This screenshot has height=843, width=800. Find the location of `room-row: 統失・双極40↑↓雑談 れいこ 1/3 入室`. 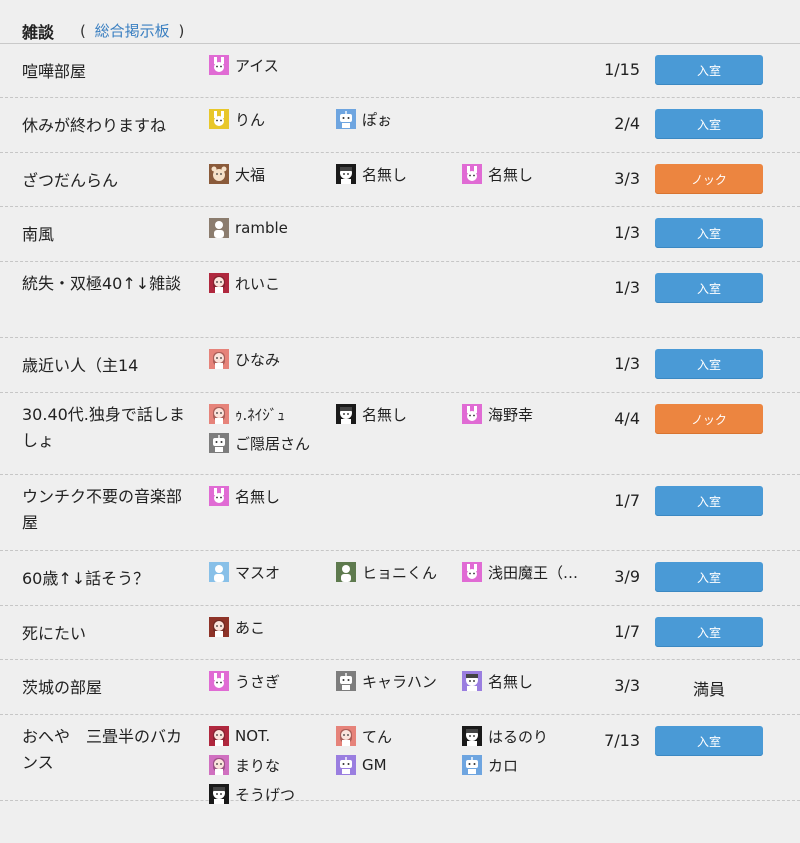

room-row: 統失・双極40↑↓雑談 れいこ 1/3 入室 is located at coordinates (400, 300).